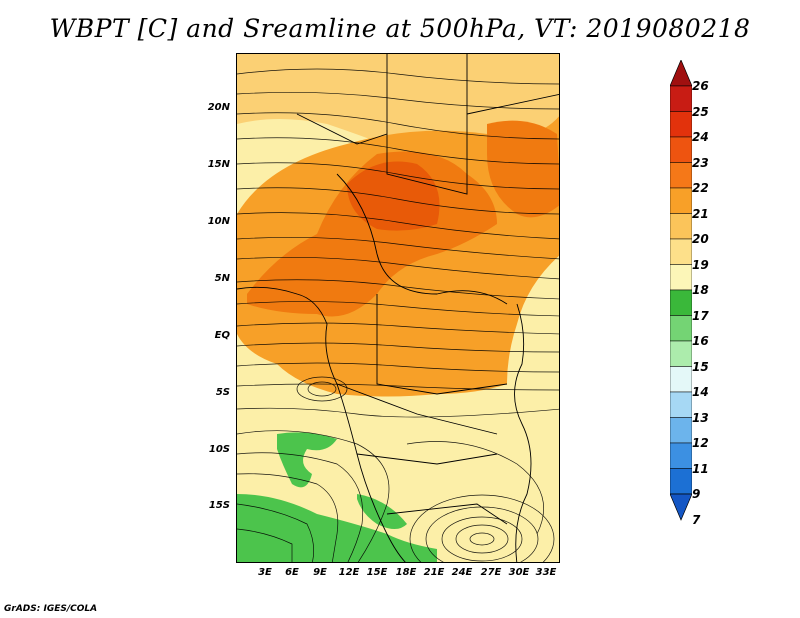  I want to click on shading-green-coast, so click(307, 460).